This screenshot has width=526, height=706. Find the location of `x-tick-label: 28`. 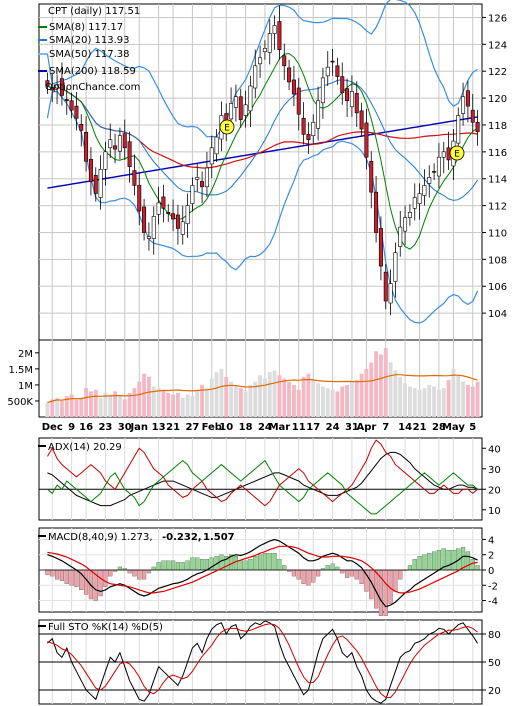

x-tick-label: 28 is located at coordinates (439, 427).